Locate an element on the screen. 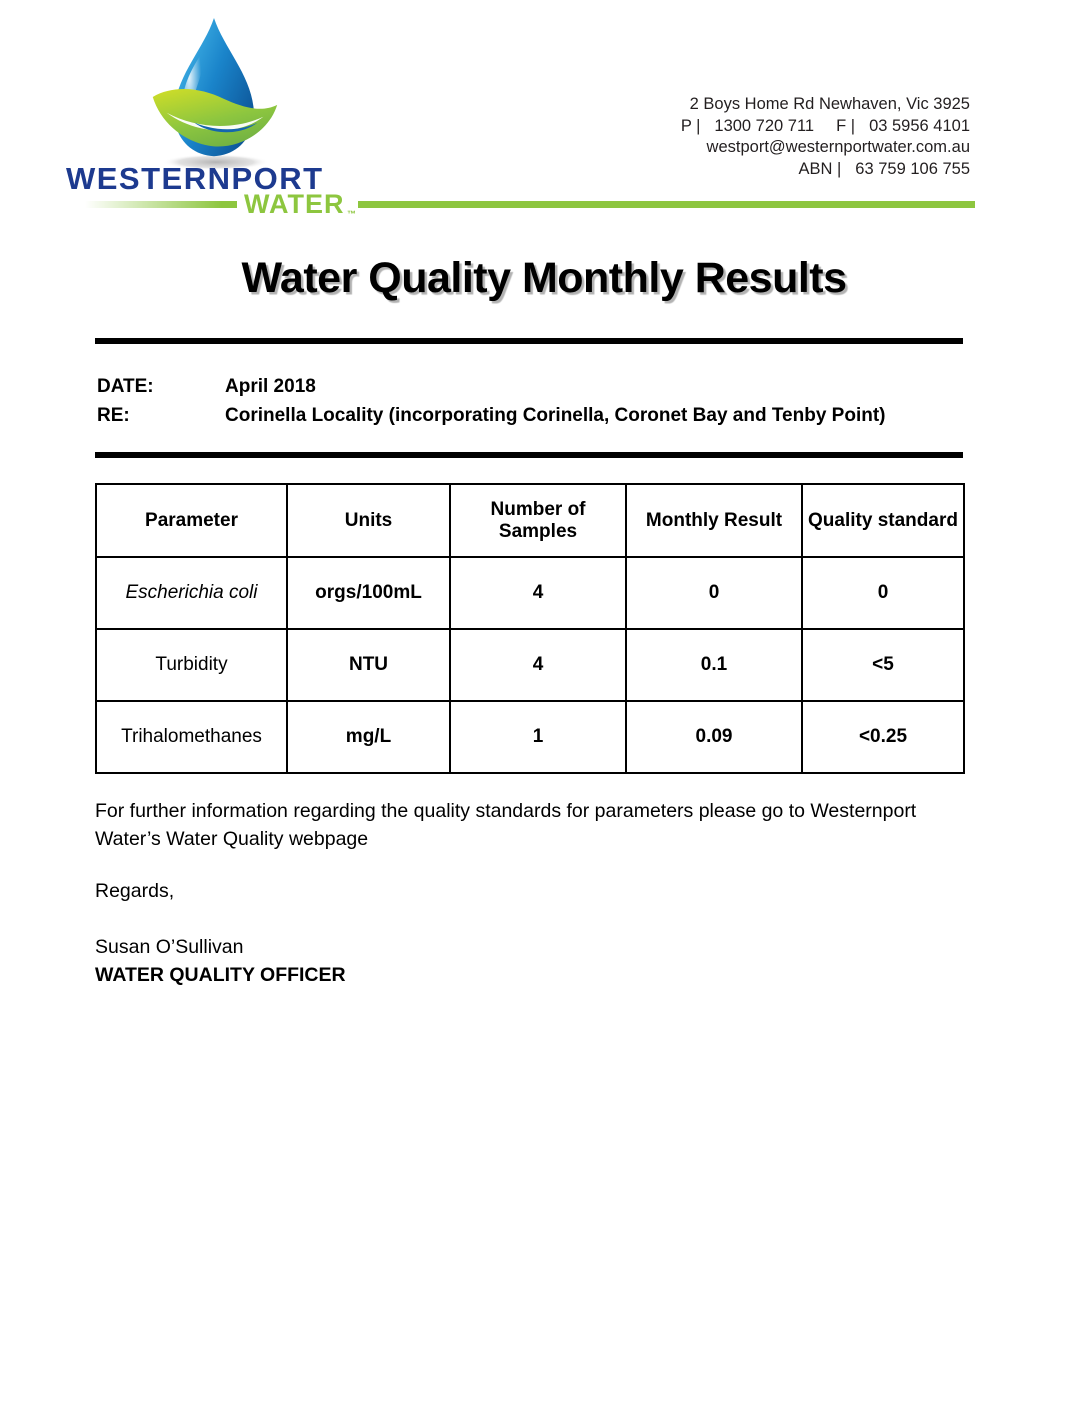 The image size is (1088, 1408). cell-samples: 1 is located at coordinates (538, 737).